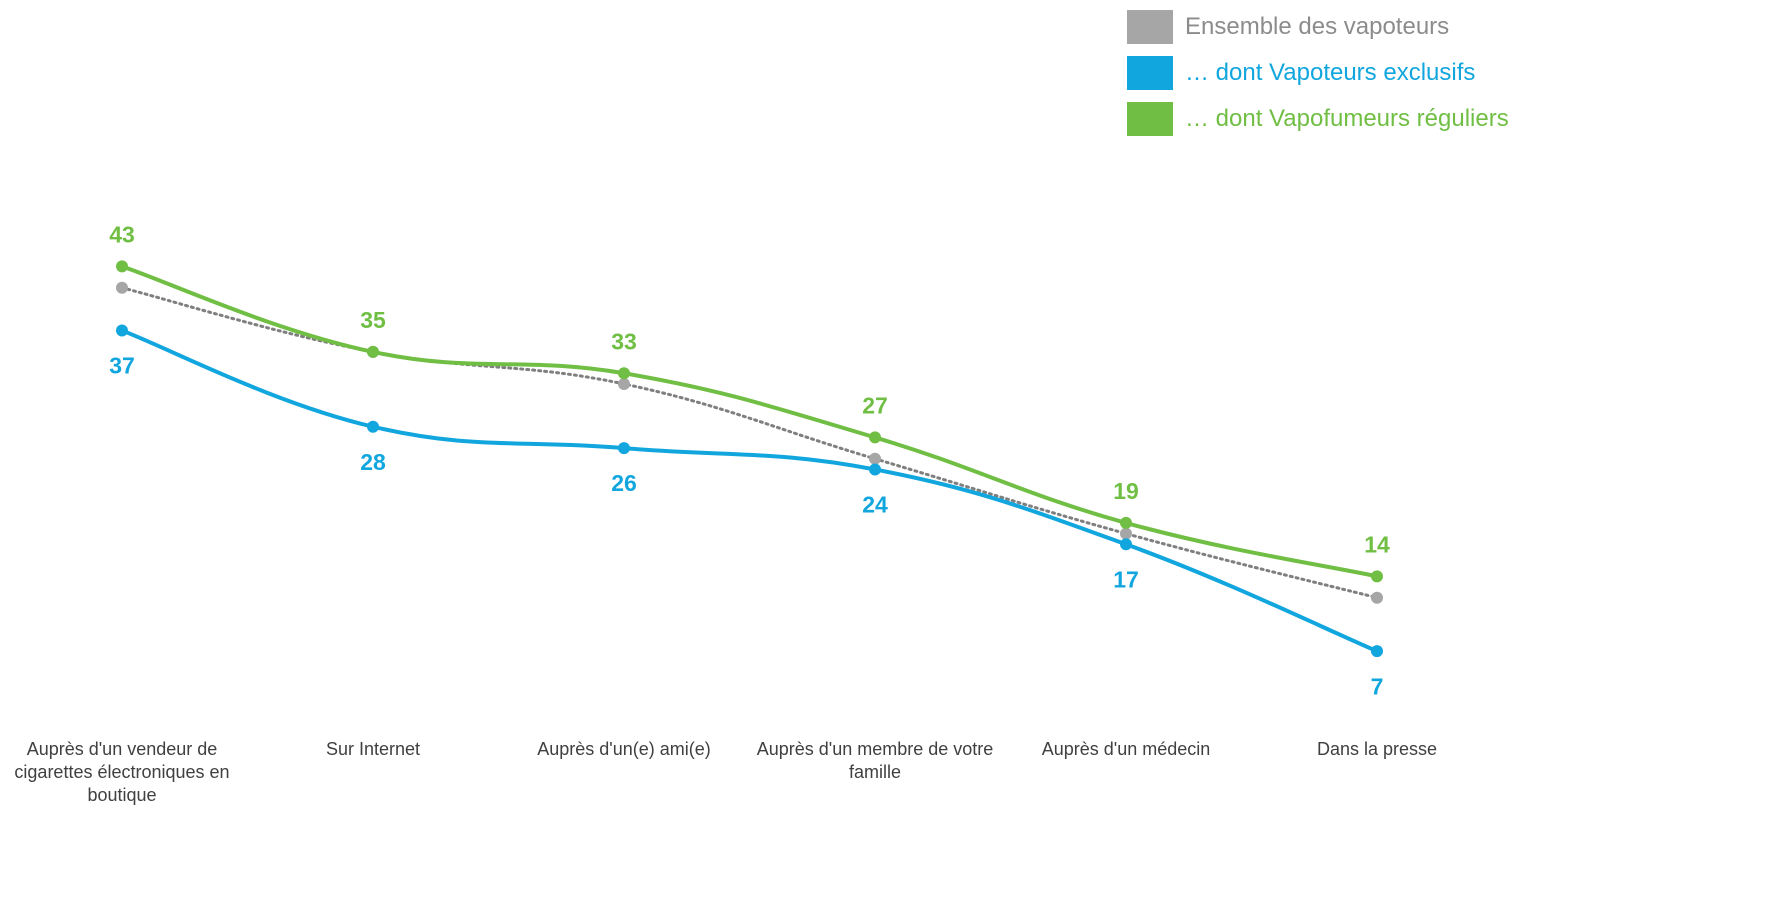 Image resolution: width=1779 pixels, height=919 pixels. I want to click on data-label: 35, so click(373, 320).